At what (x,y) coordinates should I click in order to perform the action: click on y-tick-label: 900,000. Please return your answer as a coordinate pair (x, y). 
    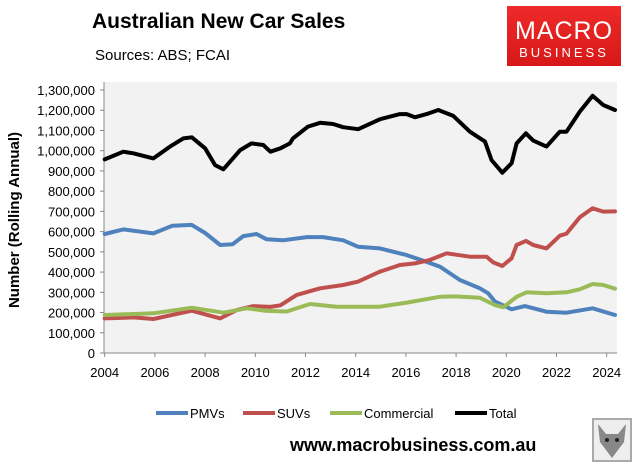
    Looking at the image, I should click on (71, 171).